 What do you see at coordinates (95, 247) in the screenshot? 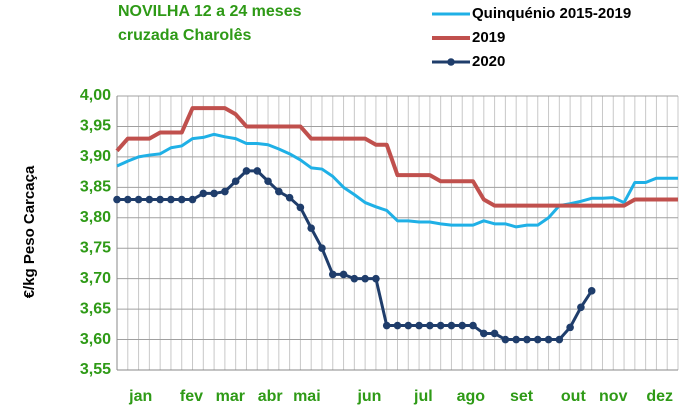
I see `y-tick-label: 3,75` at bounding box center [95, 247].